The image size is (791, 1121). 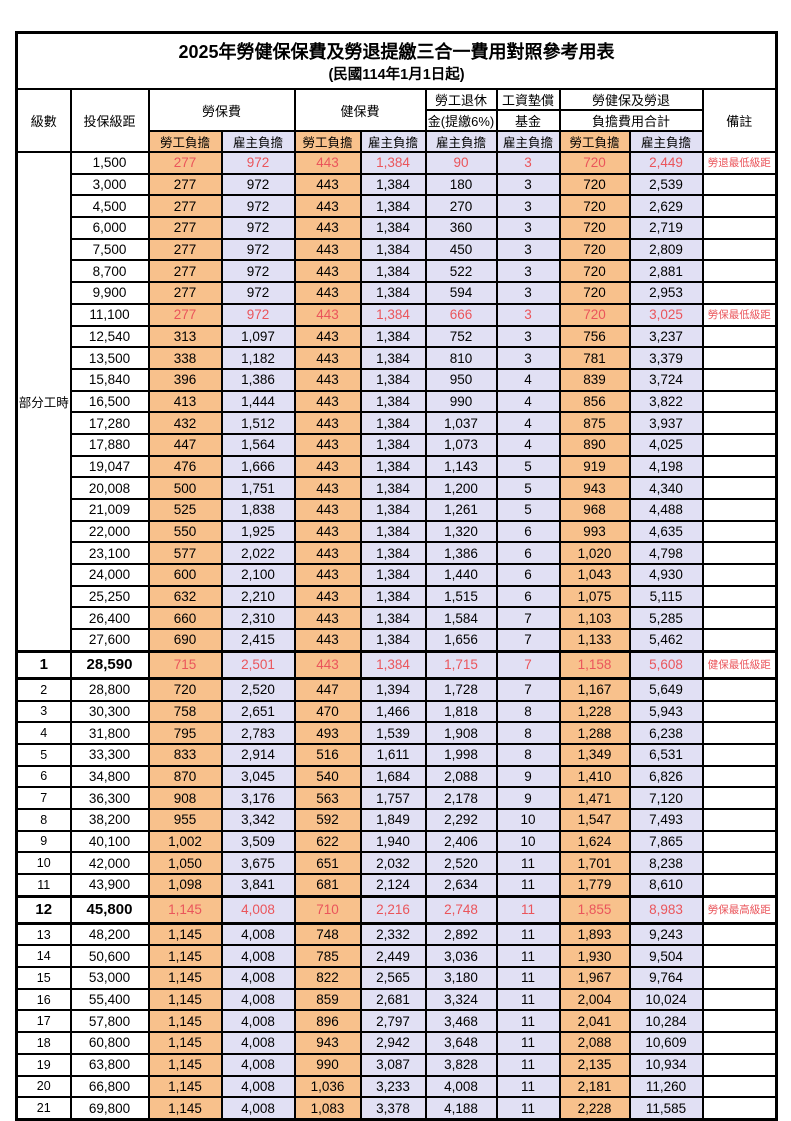 I want to click on bracket-cell: 11,100, so click(x=109, y=314).